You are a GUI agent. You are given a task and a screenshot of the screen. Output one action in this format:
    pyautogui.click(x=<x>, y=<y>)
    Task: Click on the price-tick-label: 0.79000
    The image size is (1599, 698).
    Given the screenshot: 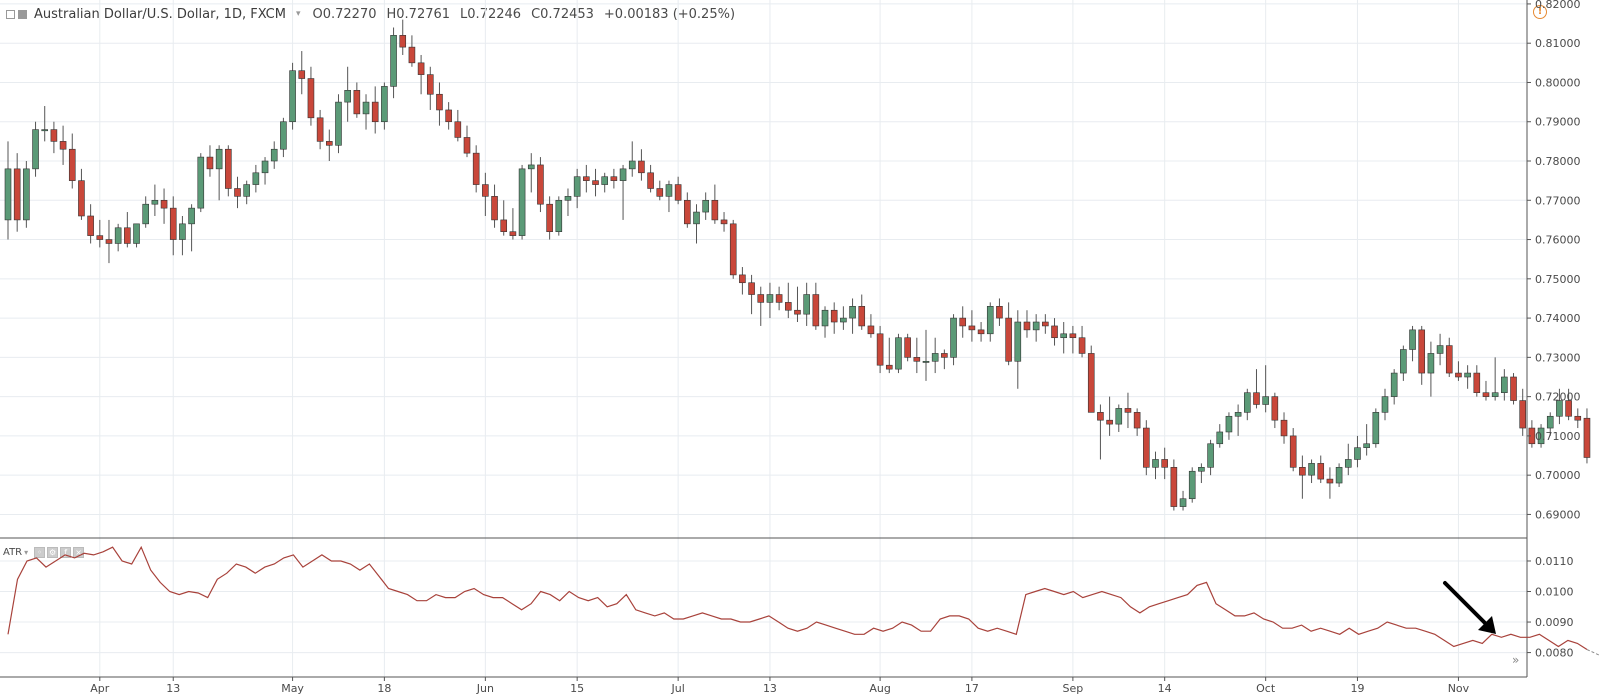 What is the action you would take?
    pyautogui.click(x=1558, y=122)
    